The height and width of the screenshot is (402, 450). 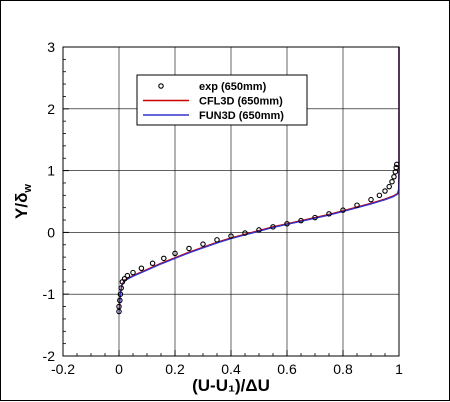 What do you see at coordinates (161, 86) in the screenshot?
I see `legend-marker` at bounding box center [161, 86].